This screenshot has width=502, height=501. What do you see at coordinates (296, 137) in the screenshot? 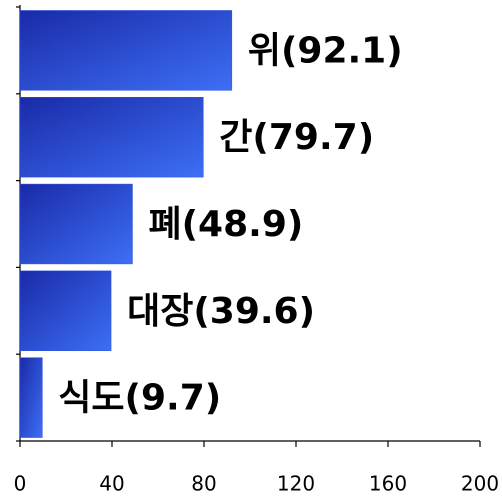
I see `value-label: 간(79.7)` at bounding box center [296, 137].